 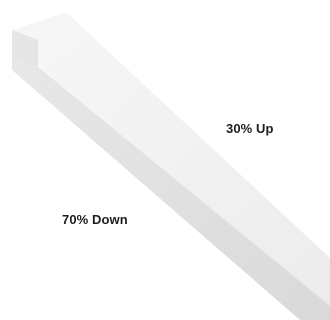 I want to click on up-light-label: 30% Up, so click(x=250, y=128).